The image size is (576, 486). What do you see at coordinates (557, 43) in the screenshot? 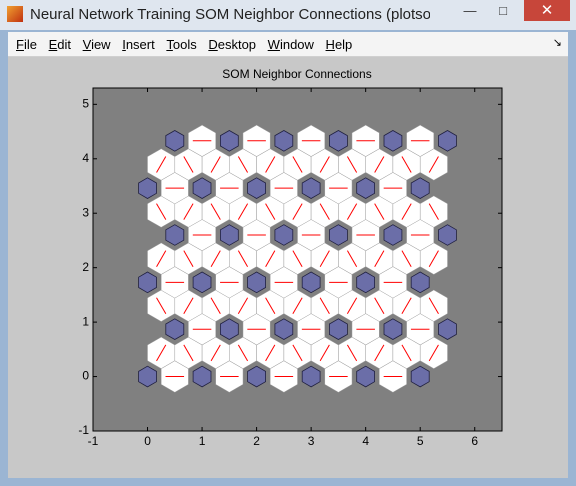
I see `dock-arrow: ↘` at bounding box center [557, 43].